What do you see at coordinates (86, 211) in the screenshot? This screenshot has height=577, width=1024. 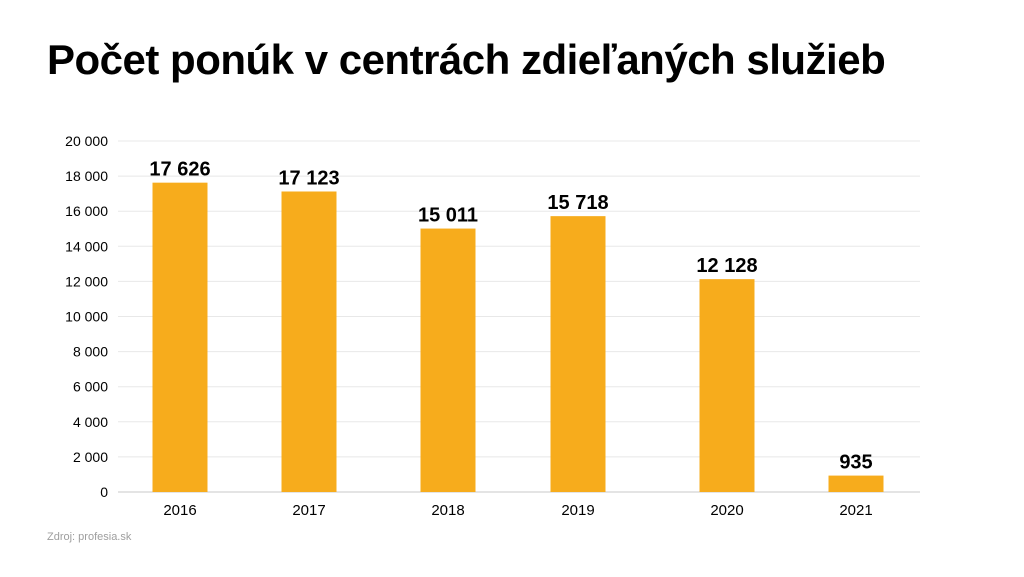 I see `y-tick-label: 16 000` at bounding box center [86, 211].